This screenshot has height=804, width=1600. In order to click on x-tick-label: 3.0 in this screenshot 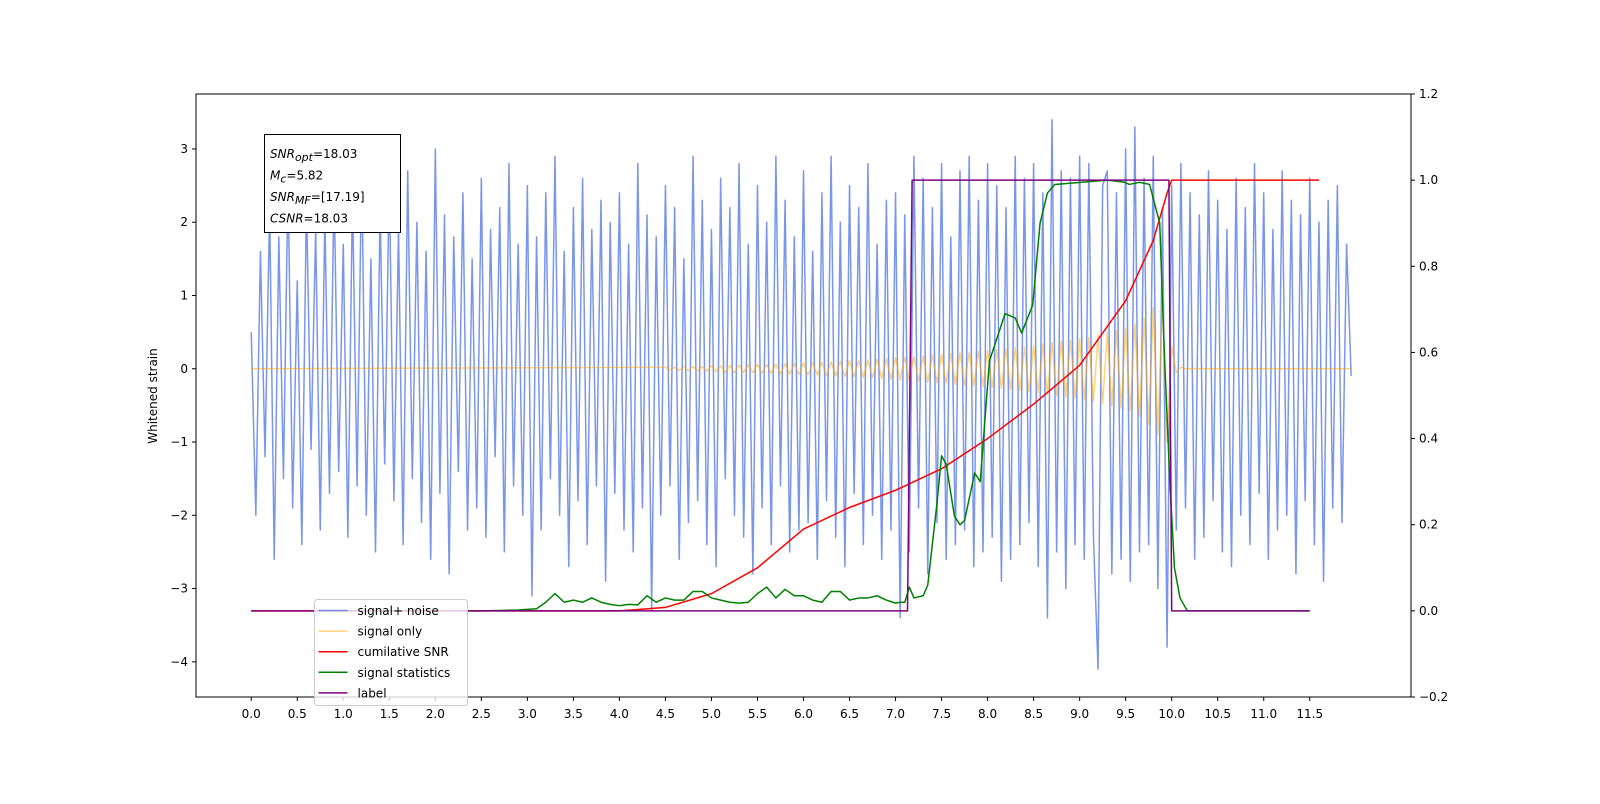, I will do `click(527, 714)`.